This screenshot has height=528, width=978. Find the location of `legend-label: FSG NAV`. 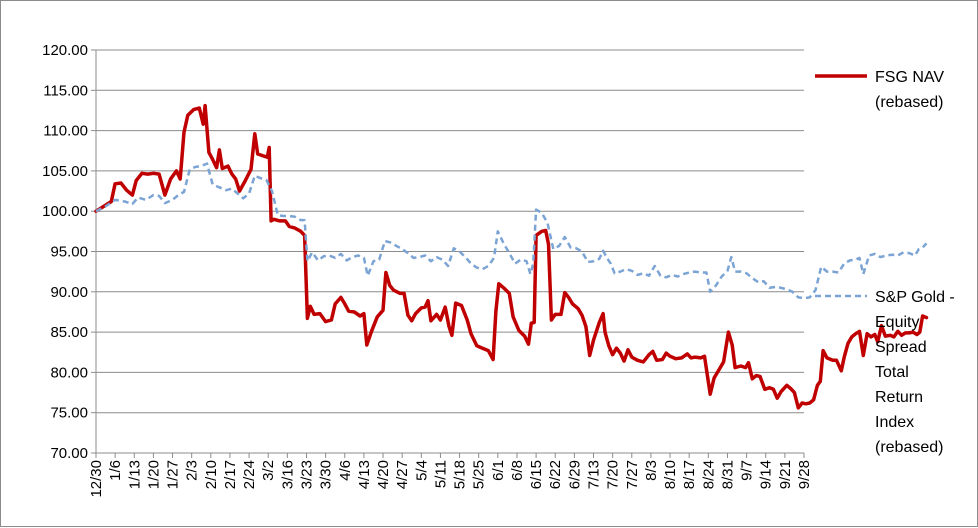

legend-label: FSG NAV is located at coordinates (909, 77).